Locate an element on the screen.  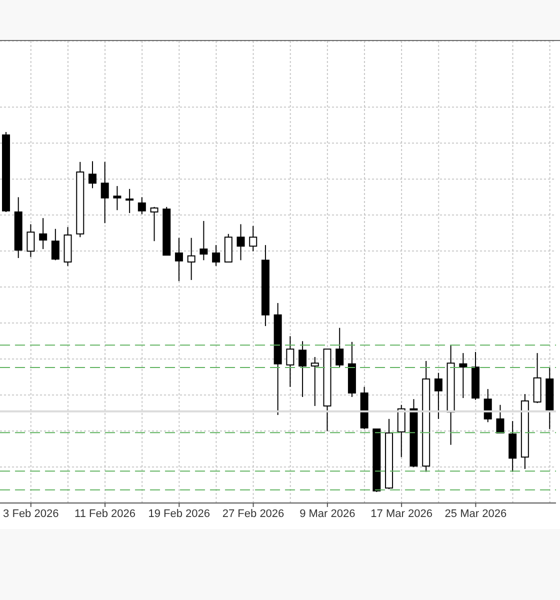
x-tick-label: 25 Mar 2026 is located at coordinates (475, 514).